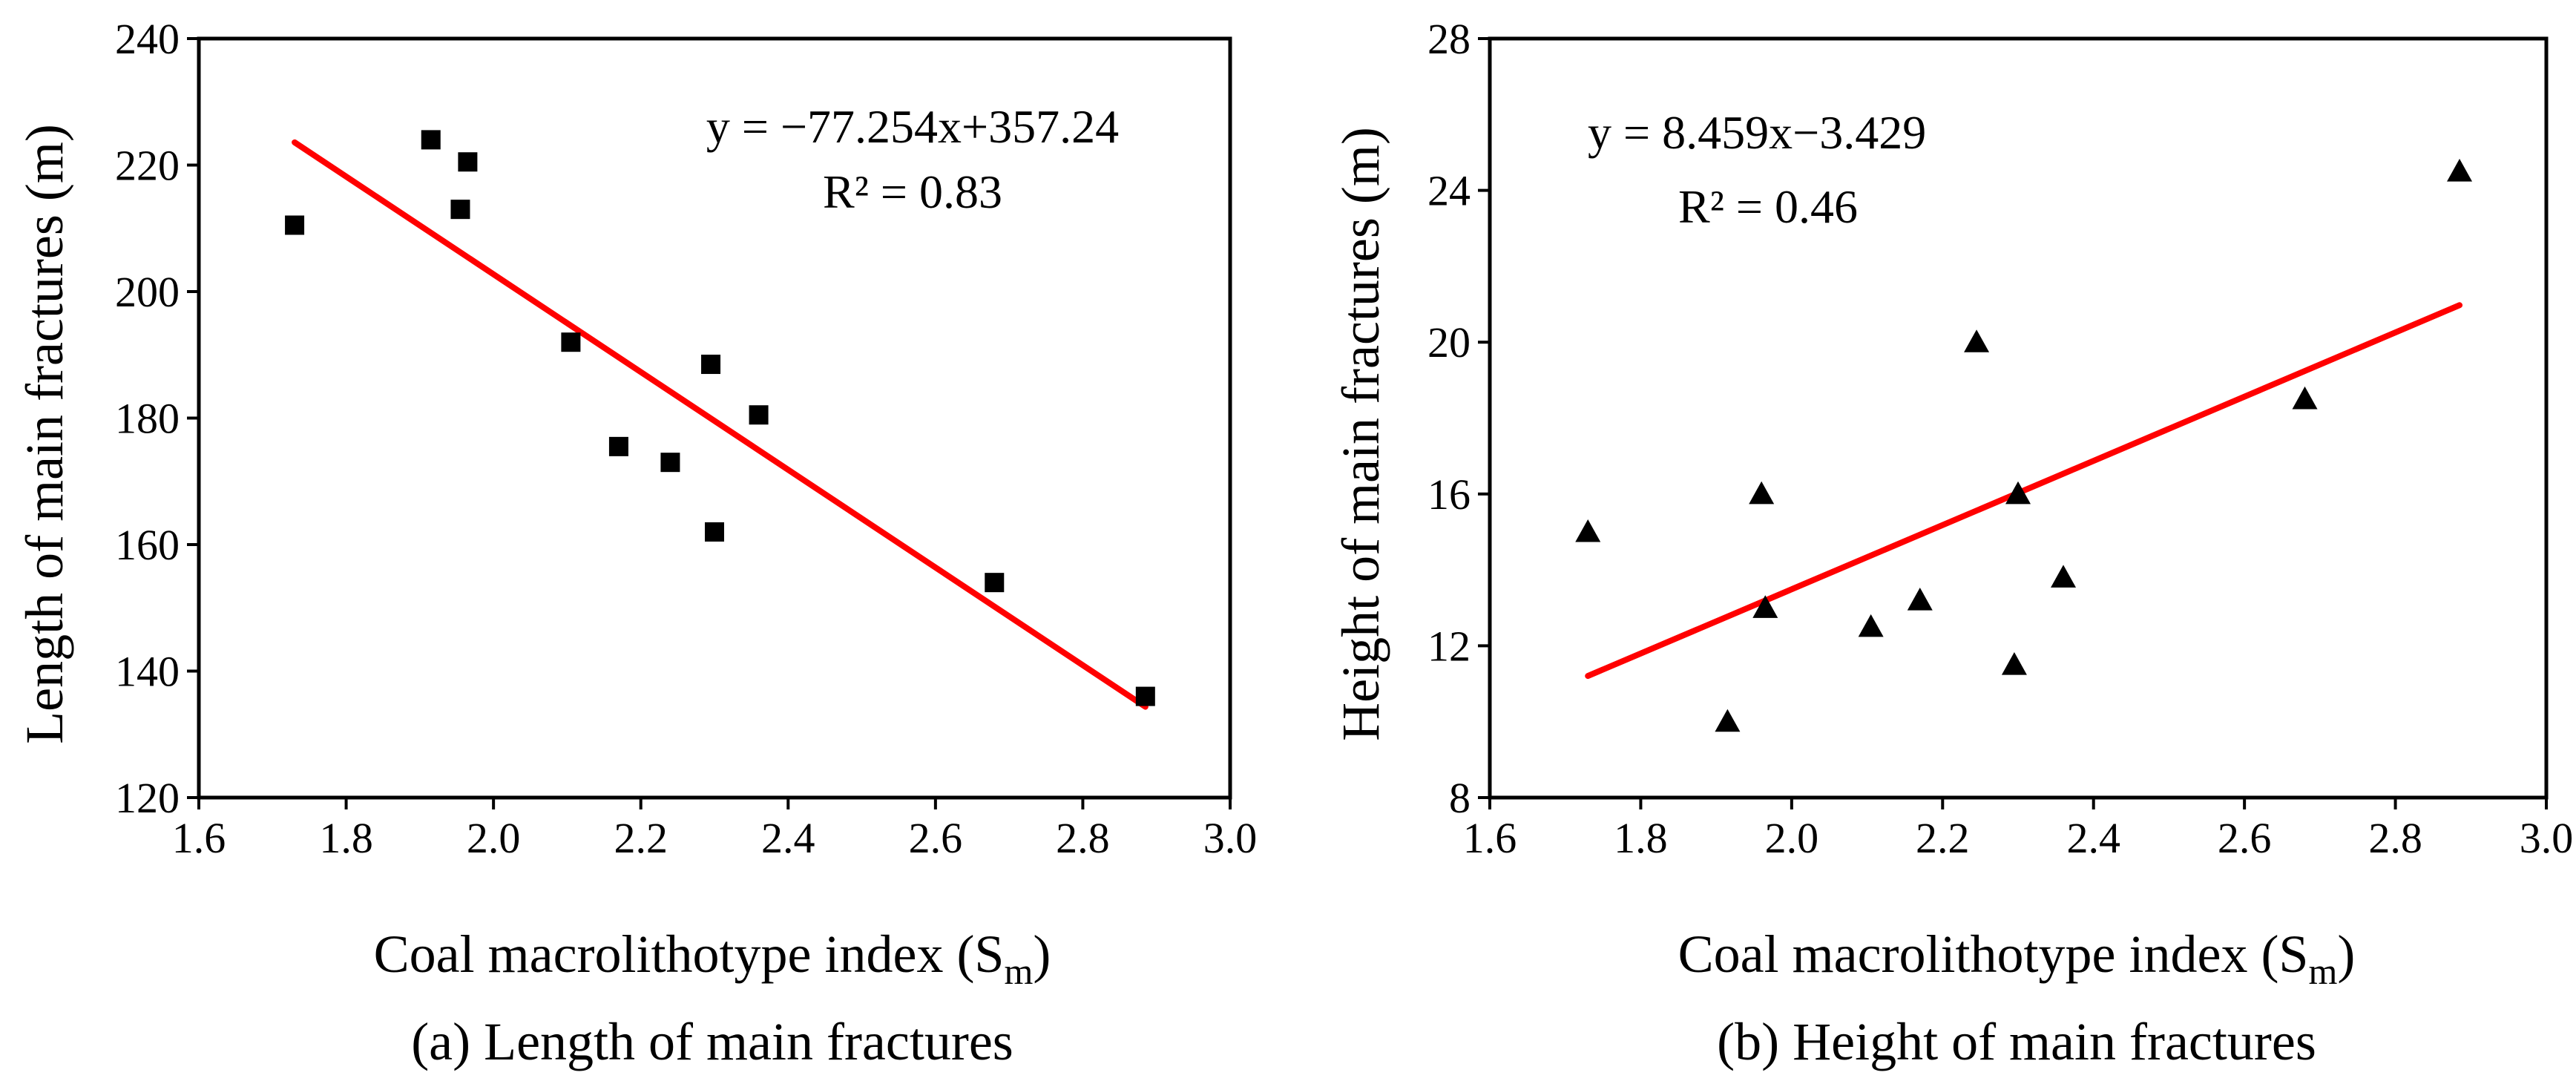 The image size is (2576, 1081). Describe the element at coordinates (2395, 838) in the screenshot. I see `panel-b-x-tick-label: 2.8` at that location.